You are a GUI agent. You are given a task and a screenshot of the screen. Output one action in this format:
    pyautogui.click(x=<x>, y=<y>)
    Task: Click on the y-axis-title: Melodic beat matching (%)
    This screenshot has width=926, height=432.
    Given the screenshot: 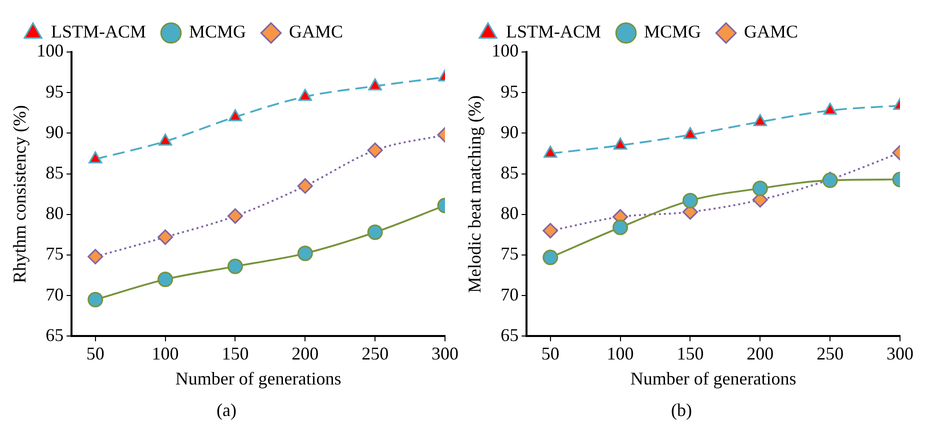 What is the action you would take?
    pyautogui.click(x=474, y=194)
    